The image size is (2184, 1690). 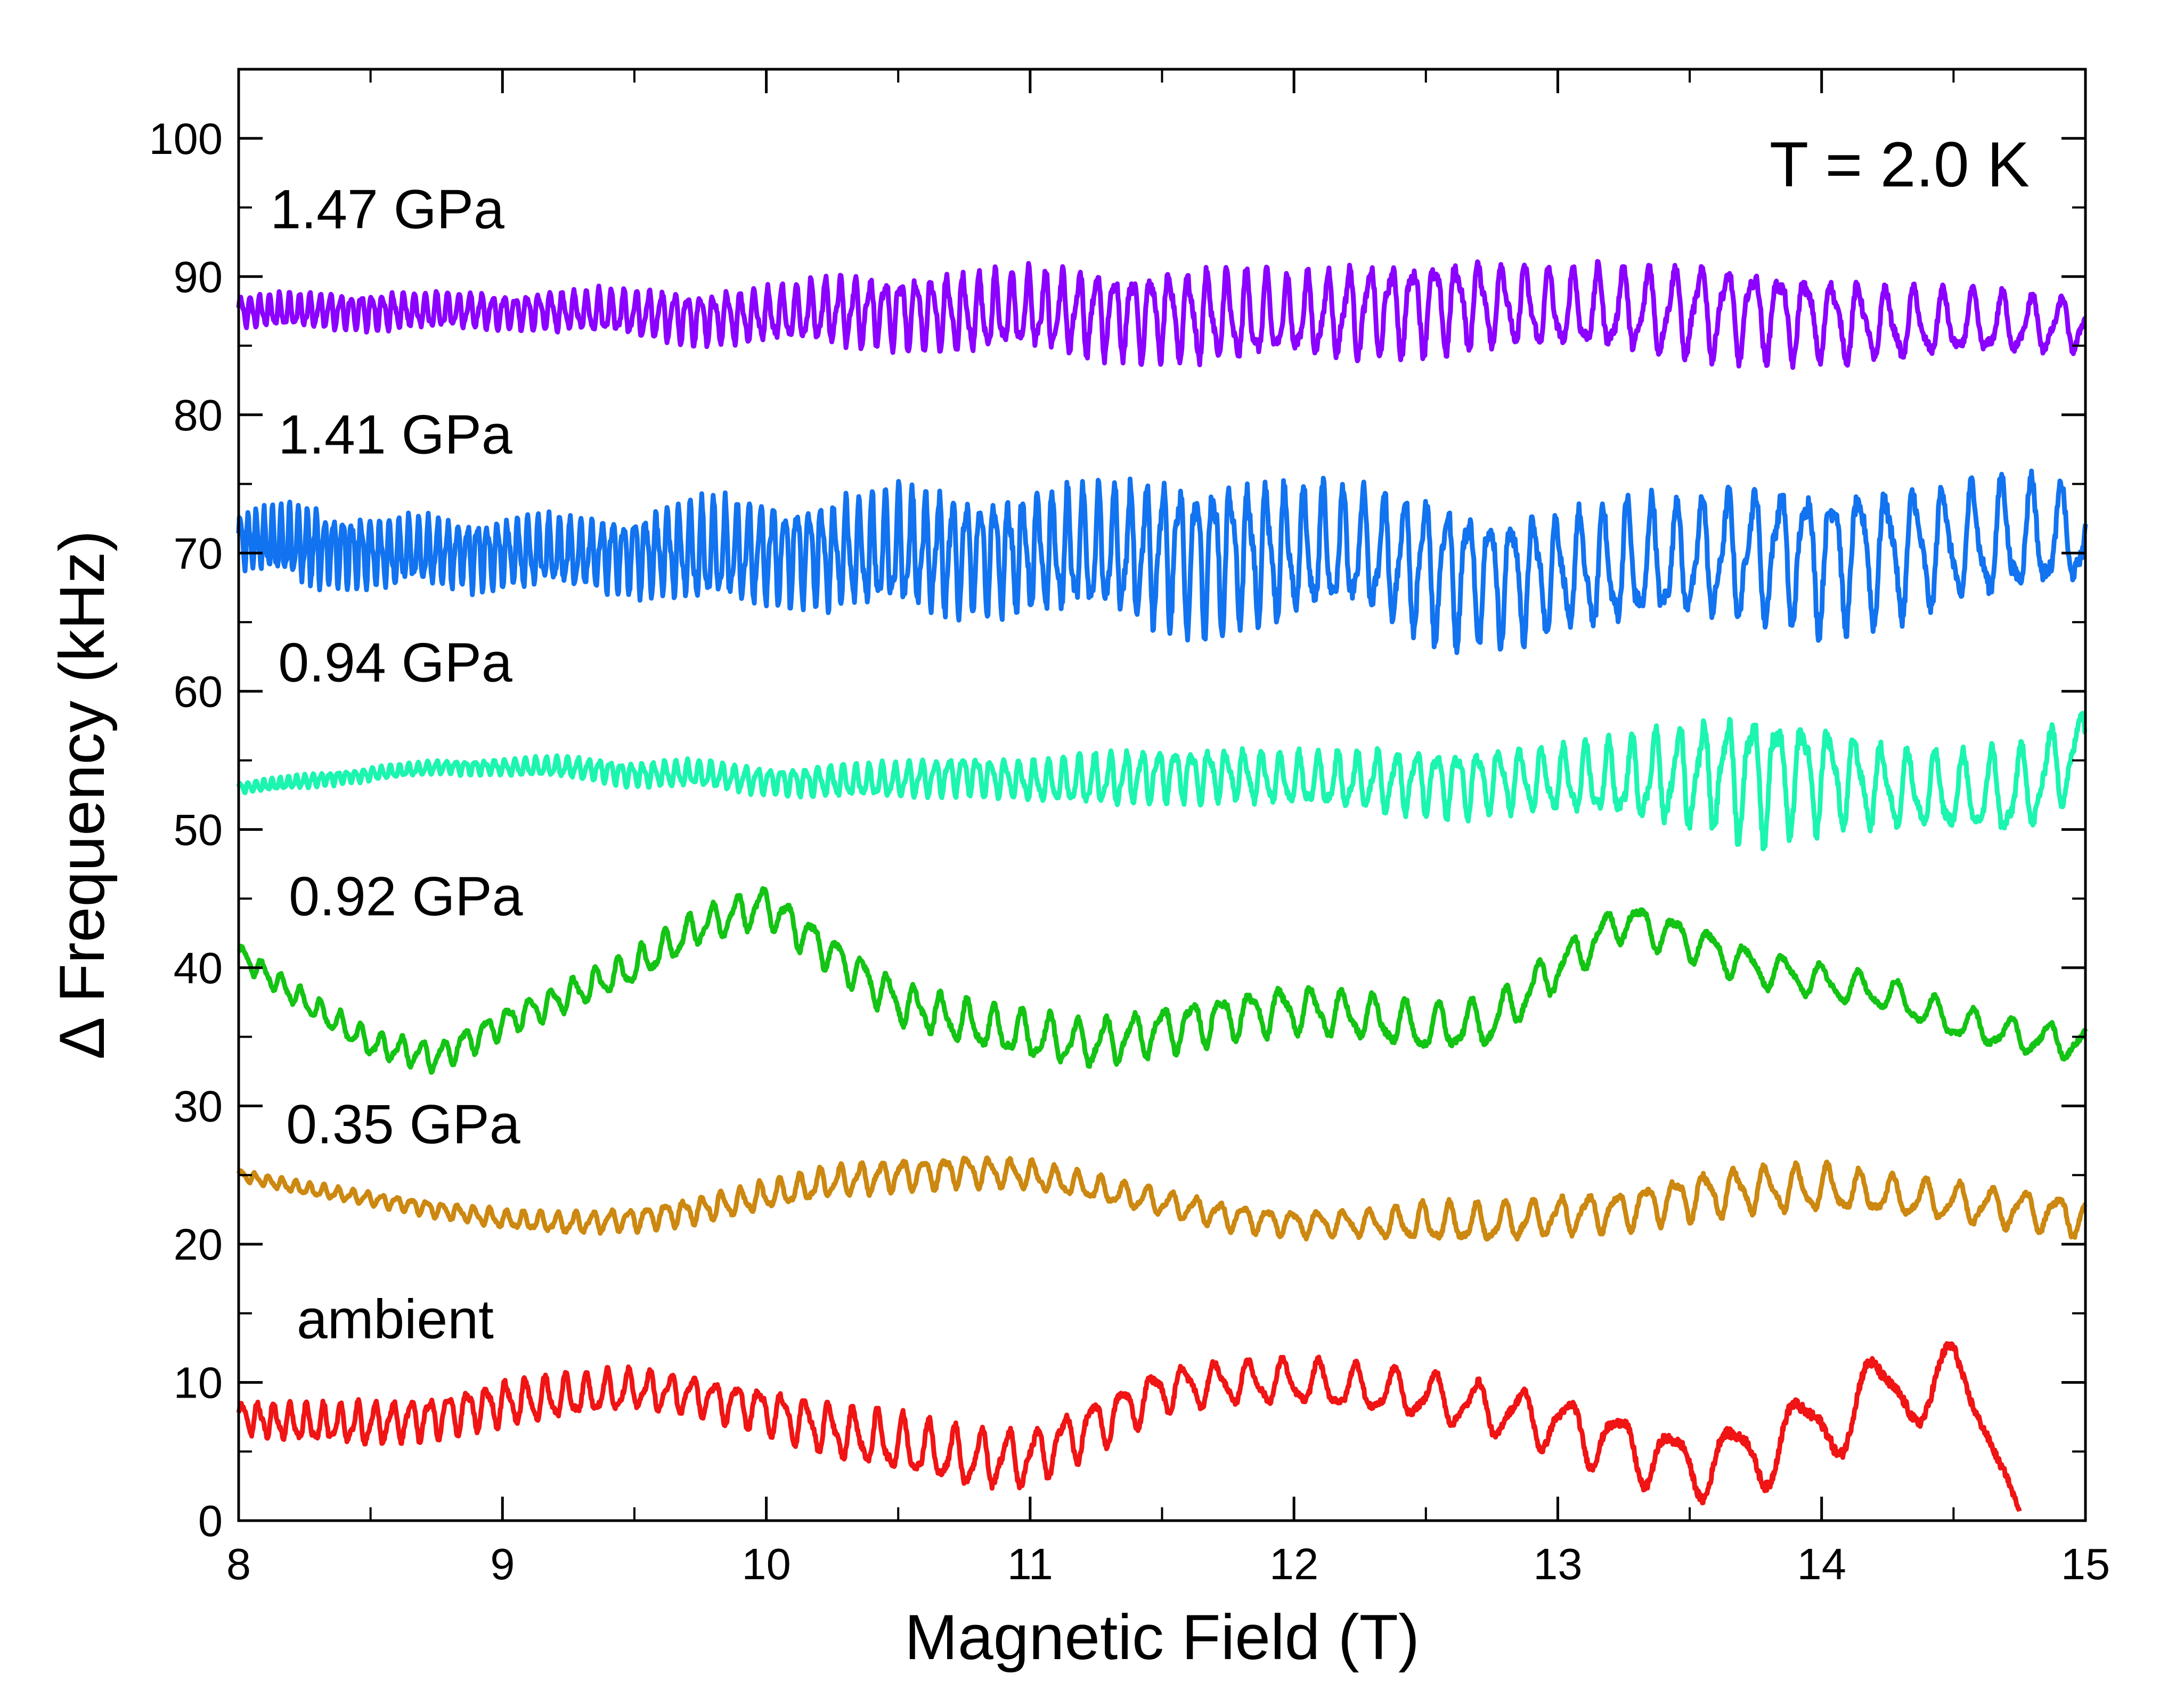 I want to click on y-tick-label: 80, so click(x=198, y=415).